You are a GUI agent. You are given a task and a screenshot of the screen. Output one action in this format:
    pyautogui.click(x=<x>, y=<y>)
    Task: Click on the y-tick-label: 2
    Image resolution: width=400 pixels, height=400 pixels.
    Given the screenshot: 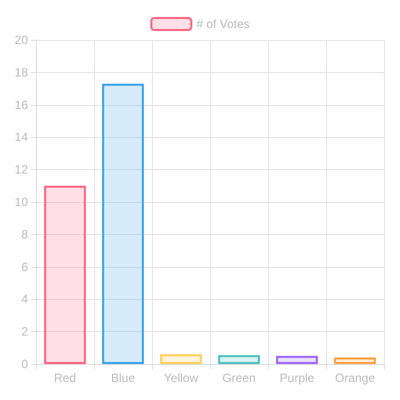 What is the action you would take?
    pyautogui.click(x=24, y=331)
    